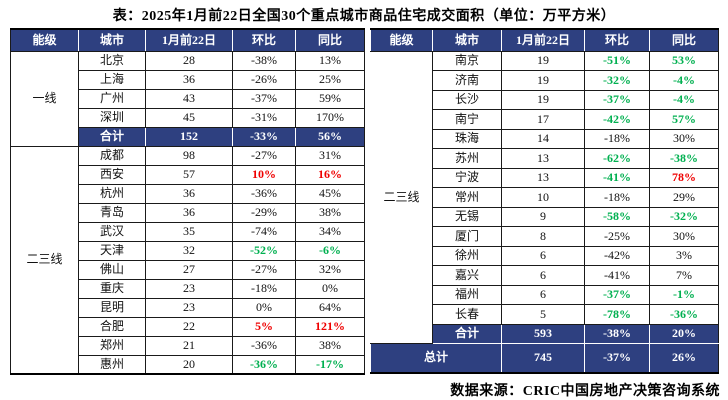 Image resolution: width=728 pixels, height=400 pixels. What do you see at coordinates (264, 326) in the screenshot?
I see `mom-cell: 5%` at bounding box center [264, 326].